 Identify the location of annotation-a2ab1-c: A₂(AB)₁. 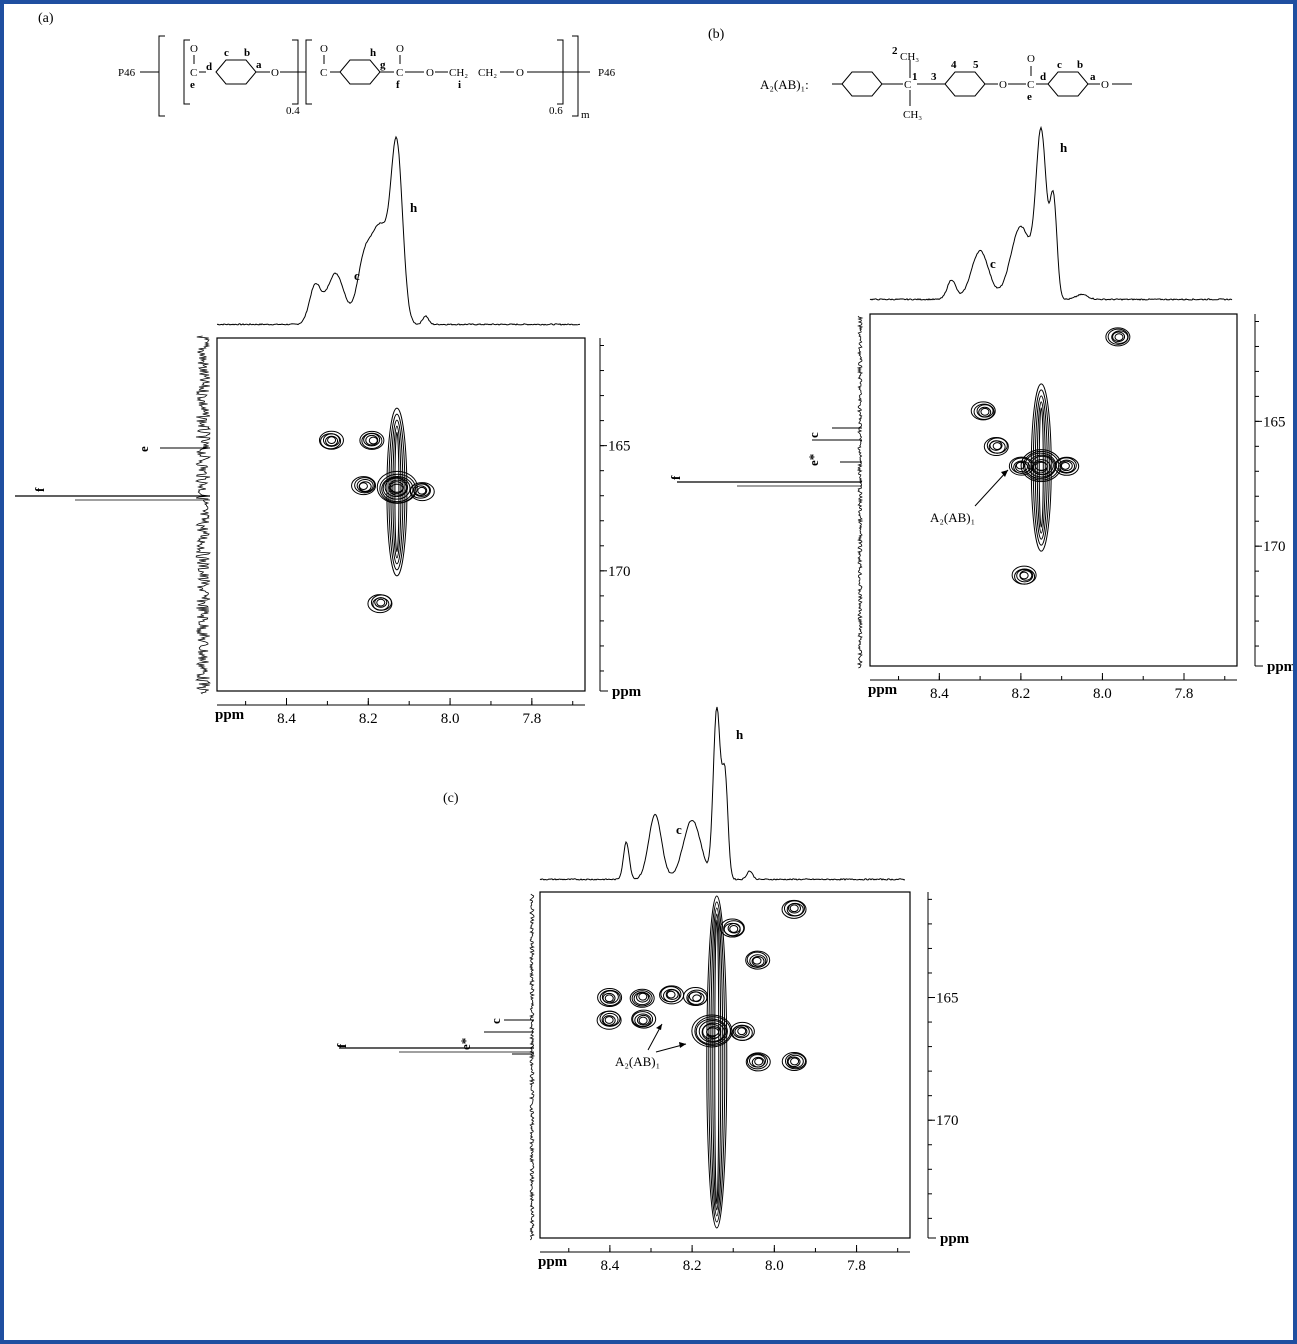
(637, 1061).